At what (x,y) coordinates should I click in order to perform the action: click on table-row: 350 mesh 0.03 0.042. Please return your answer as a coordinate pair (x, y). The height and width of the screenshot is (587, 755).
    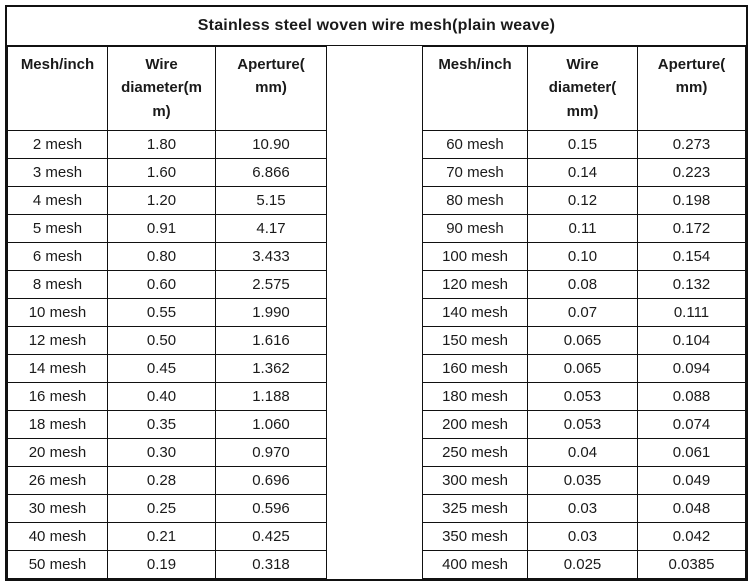
    Looking at the image, I should click on (584, 536).